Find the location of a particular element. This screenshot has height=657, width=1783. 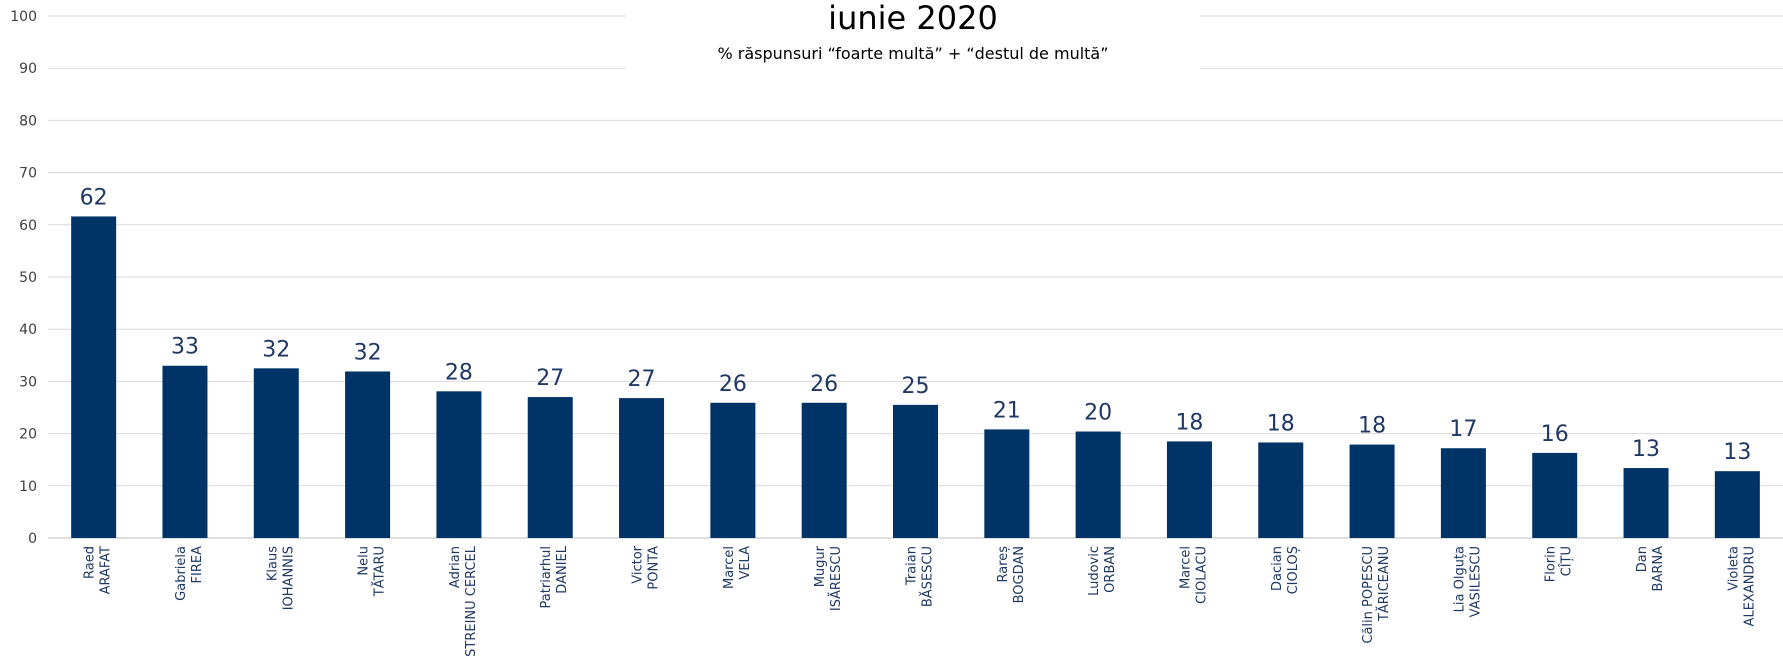

y-tick-label: 90 is located at coordinates (28, 69).